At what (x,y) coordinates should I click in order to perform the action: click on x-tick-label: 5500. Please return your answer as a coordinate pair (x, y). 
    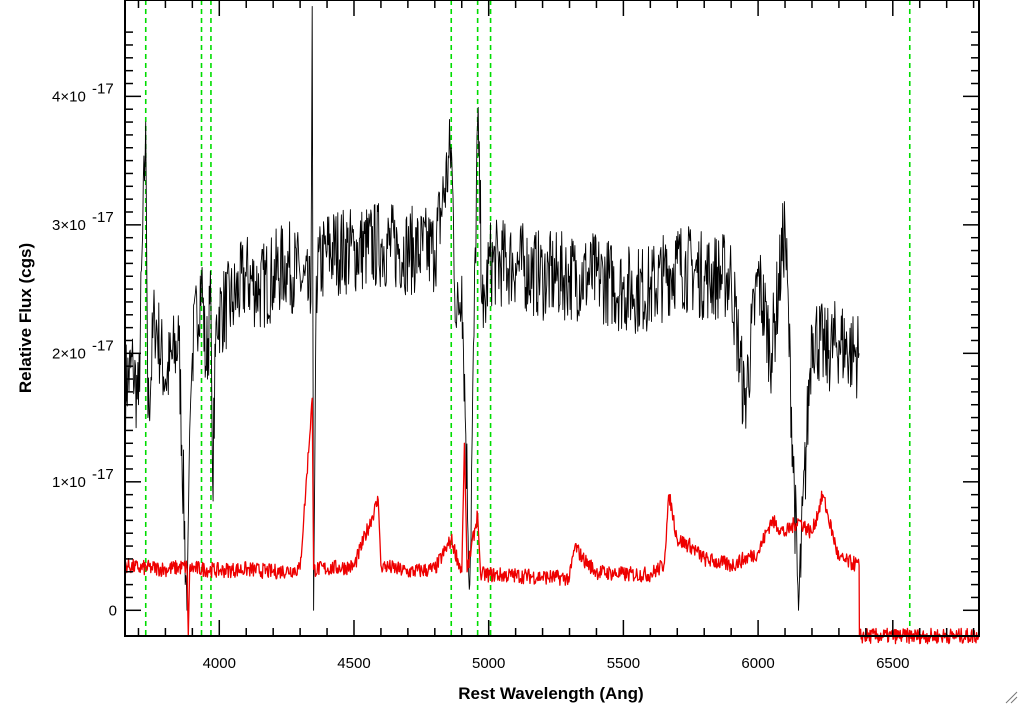
    Looking at the image, I should click on (623, 663).